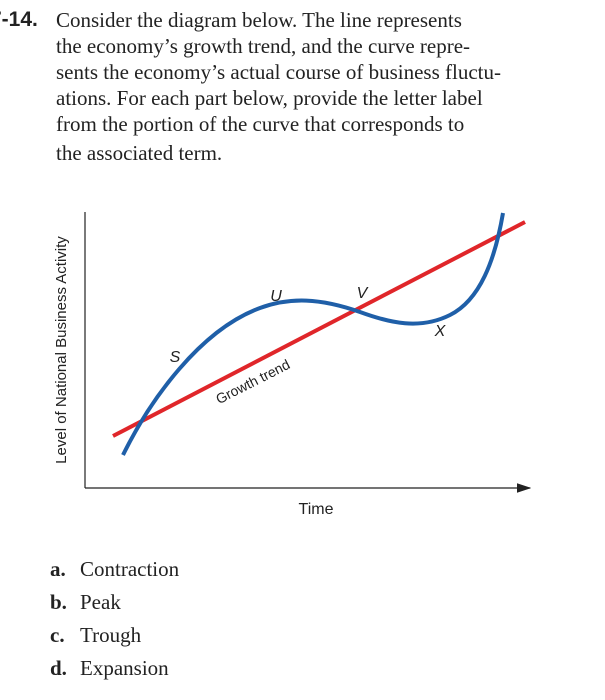 The width and height of the screenshot is (605, 700). Describe the element at coordinates (175, 357) in the screenshot. I see `point-label: S` at that location.